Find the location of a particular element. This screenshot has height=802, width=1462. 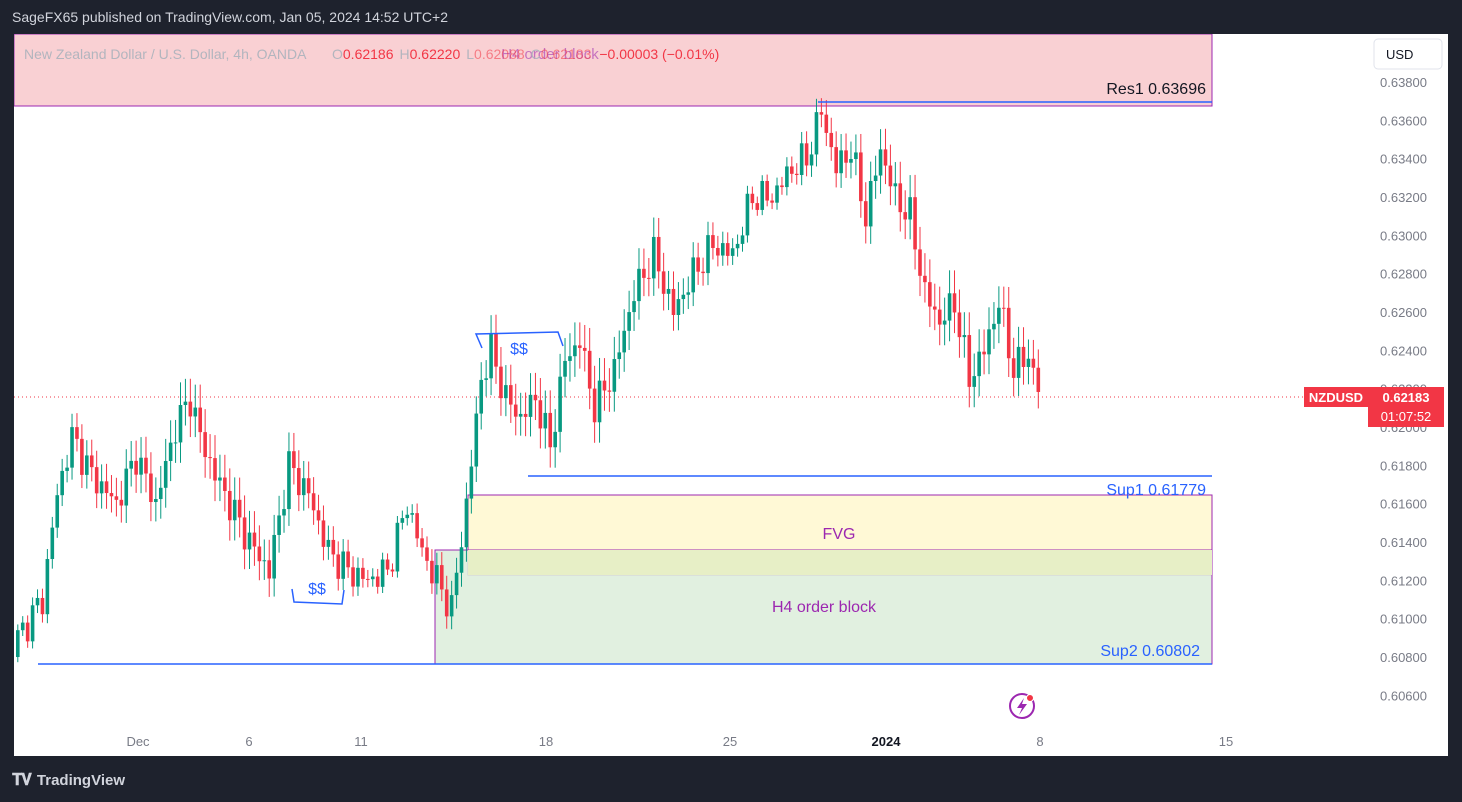

liquidity-low-label: $$ is located at coordinates (317, 589).